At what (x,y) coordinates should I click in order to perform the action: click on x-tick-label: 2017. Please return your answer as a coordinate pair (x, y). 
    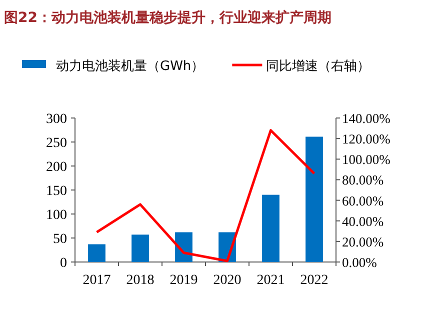
    Looking at the image, I should click on (96, 280).